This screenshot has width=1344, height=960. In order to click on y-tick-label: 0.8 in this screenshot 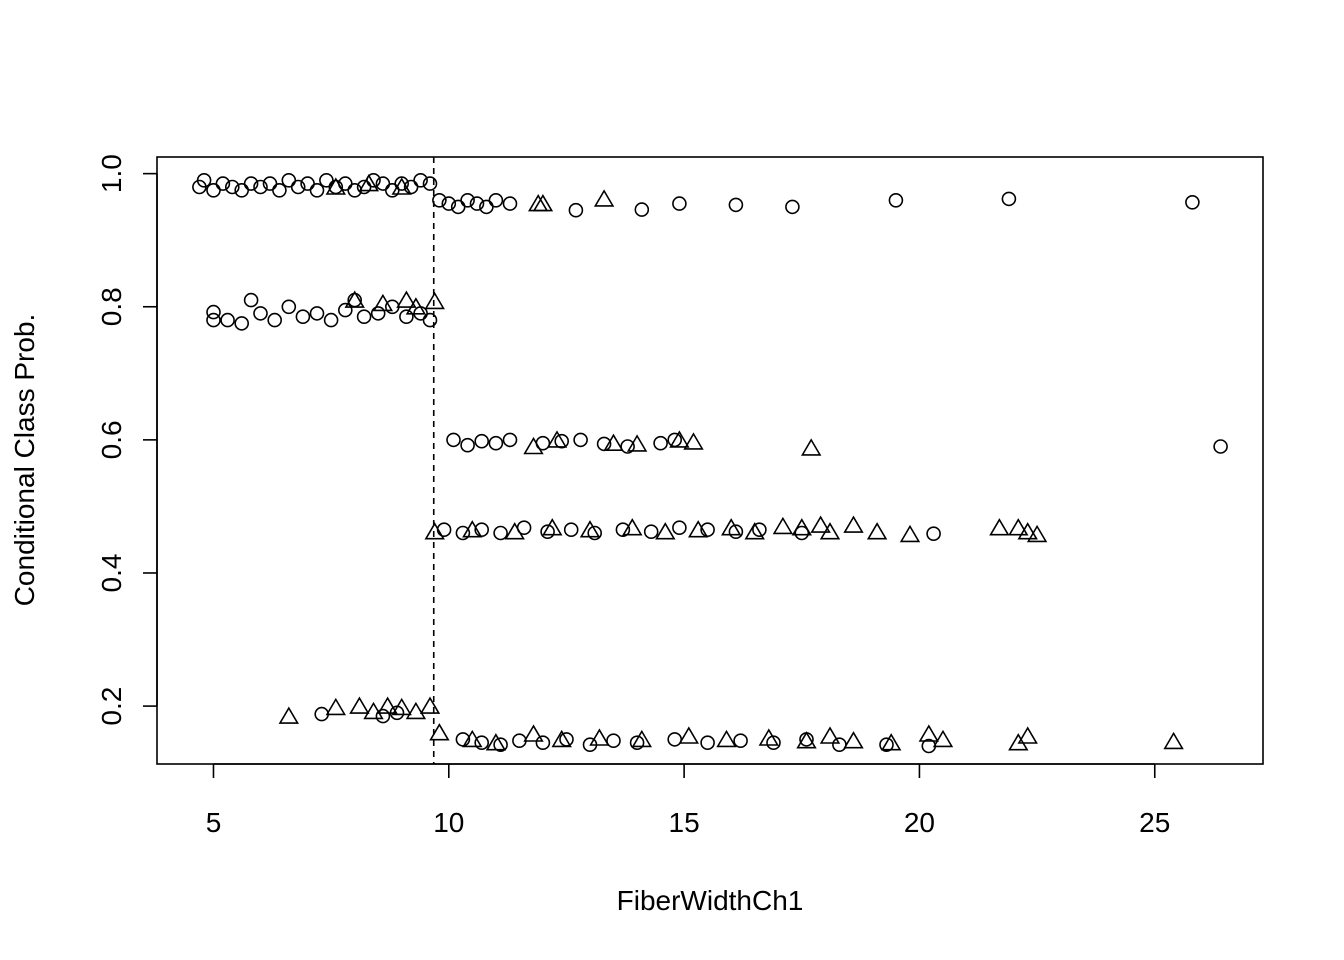, I will do `click(111, 306)`.